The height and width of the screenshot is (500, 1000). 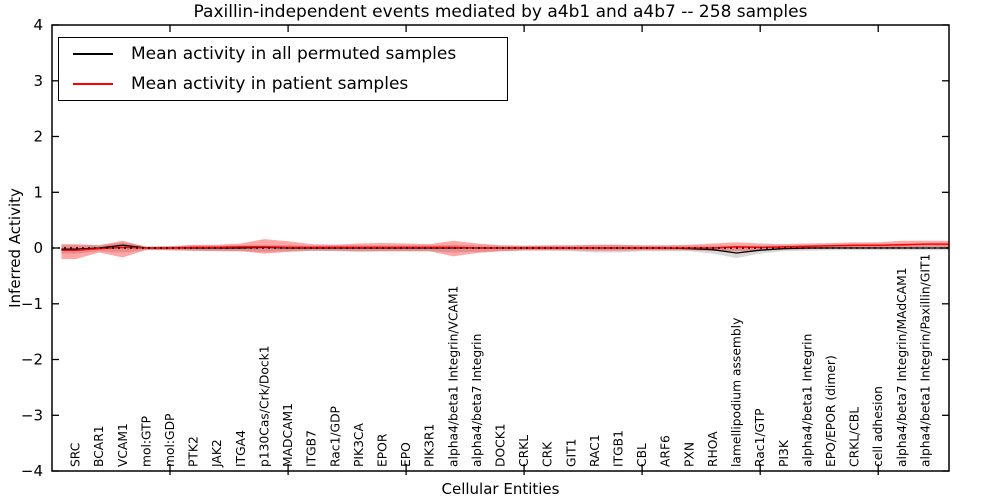 What do you see at coordinates (666, 451) in the screenshot?
I see `x-category-label: ARF6` at bounding box center [666, 451].